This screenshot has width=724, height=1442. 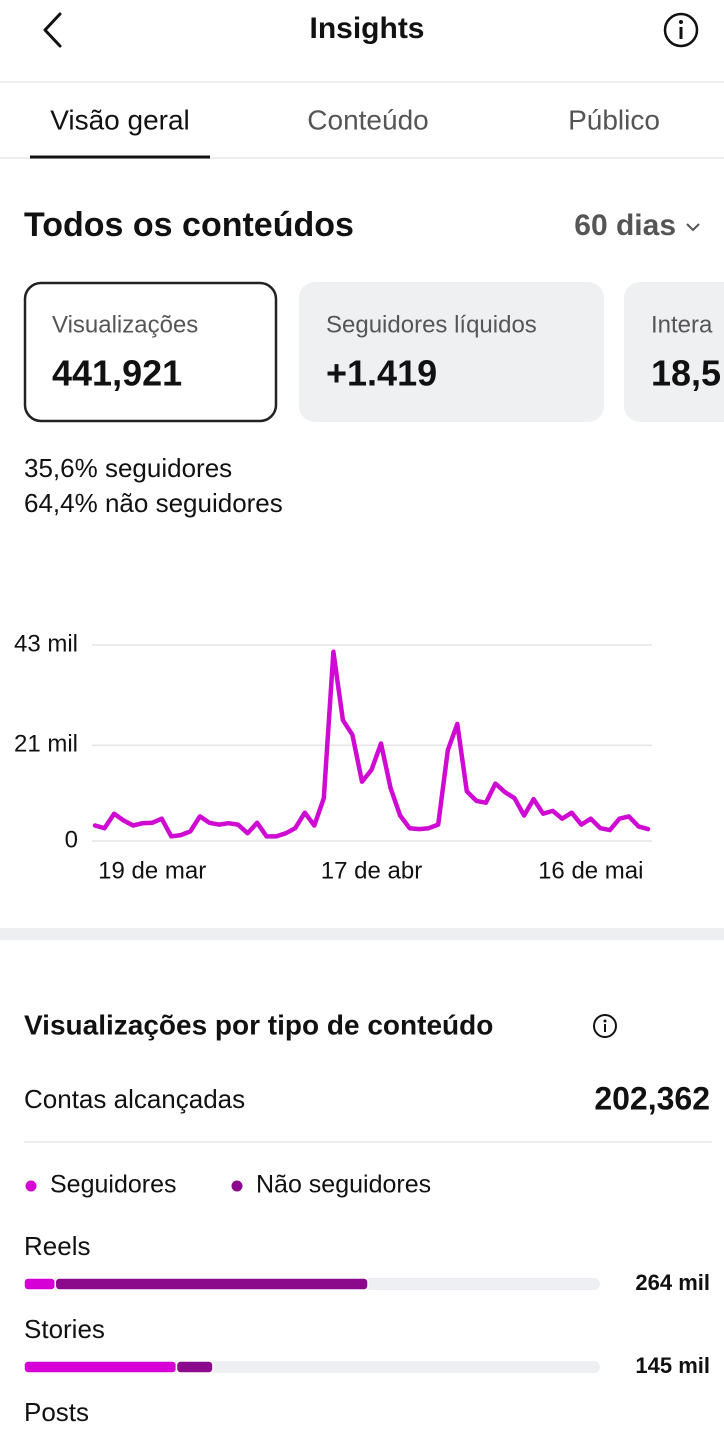 What do you see at coordinates (431, 324) in the screenshot?
I see `card-label: Seguidores líquidos` at bounding box center [431, 324].